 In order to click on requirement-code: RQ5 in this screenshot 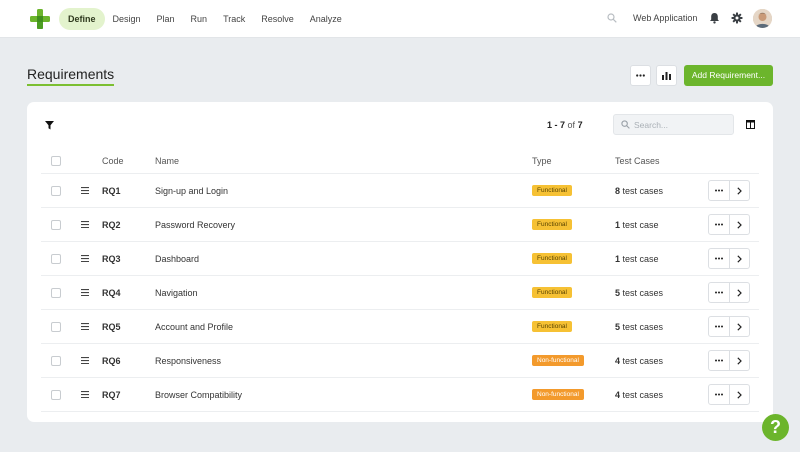, I will do `click(111, 327)`.